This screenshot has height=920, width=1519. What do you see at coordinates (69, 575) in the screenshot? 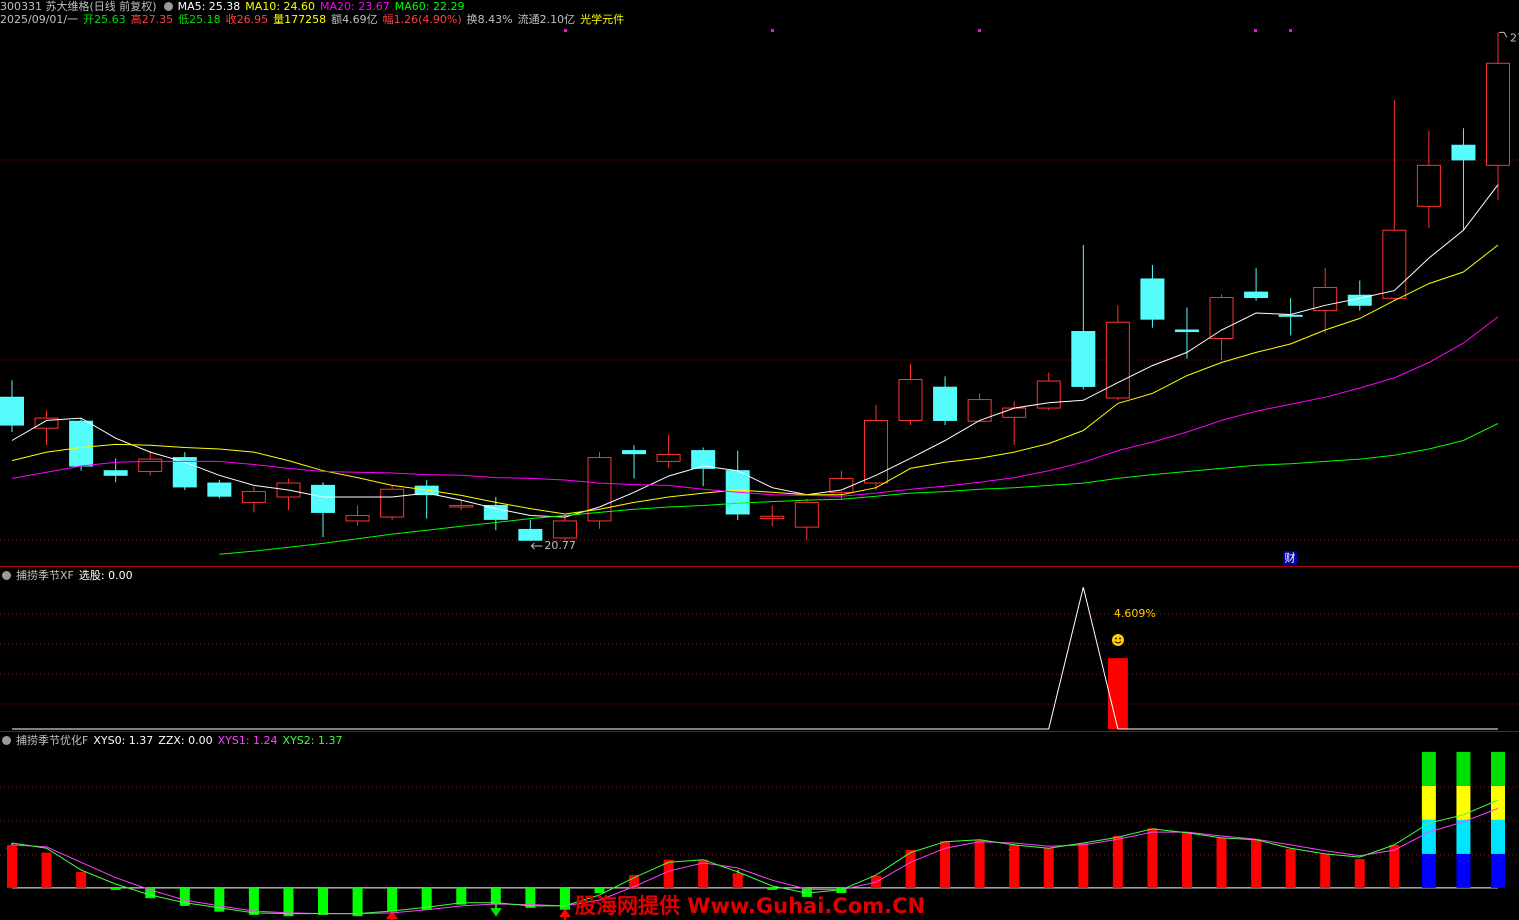
I see `panel-header: 捕捞季节XF 选股0.00` at bounding box center [69, 575].